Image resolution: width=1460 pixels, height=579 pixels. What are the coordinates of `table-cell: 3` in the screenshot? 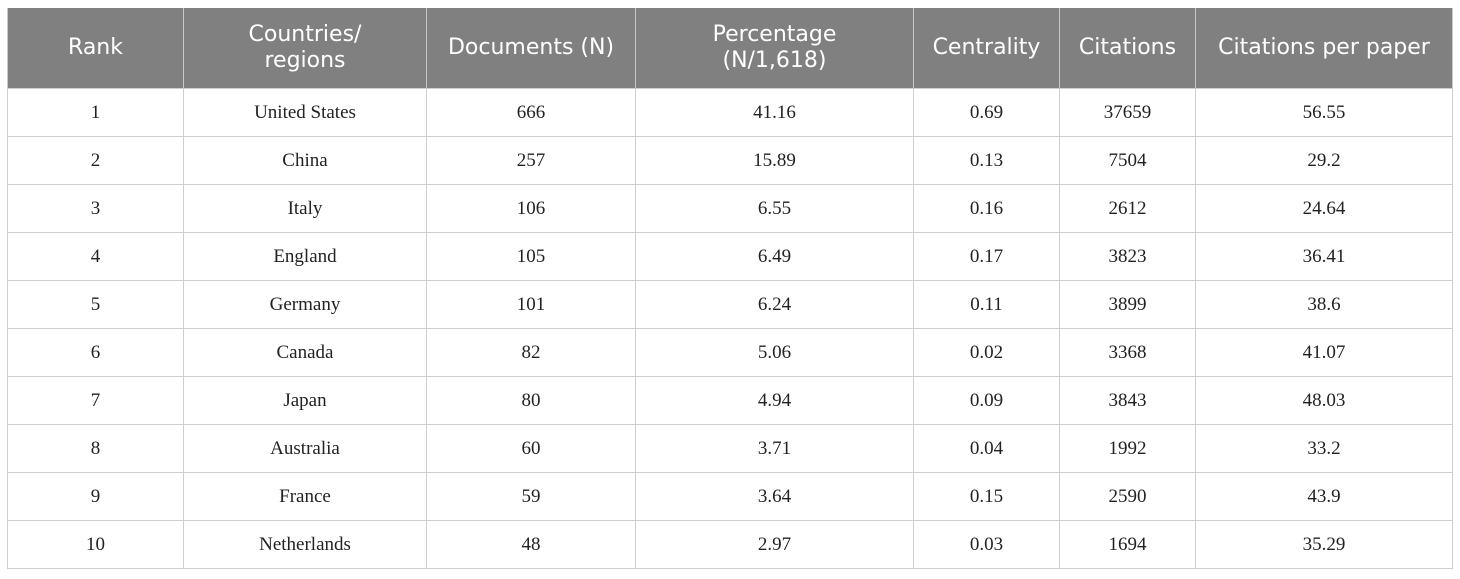 It's located at (95, 208).